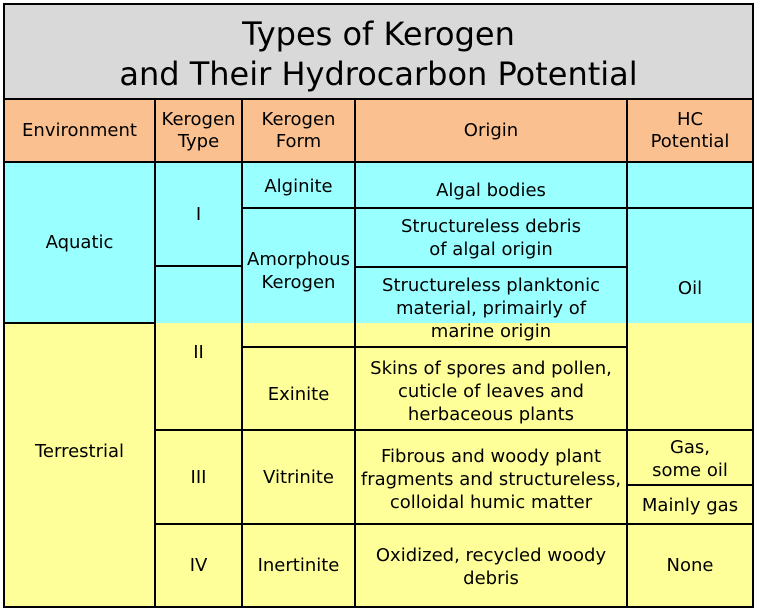  What do you see at coordinates (491, 130) in the screenshot?
I see `header-origin: Origin` at bounding box center [491, 130].